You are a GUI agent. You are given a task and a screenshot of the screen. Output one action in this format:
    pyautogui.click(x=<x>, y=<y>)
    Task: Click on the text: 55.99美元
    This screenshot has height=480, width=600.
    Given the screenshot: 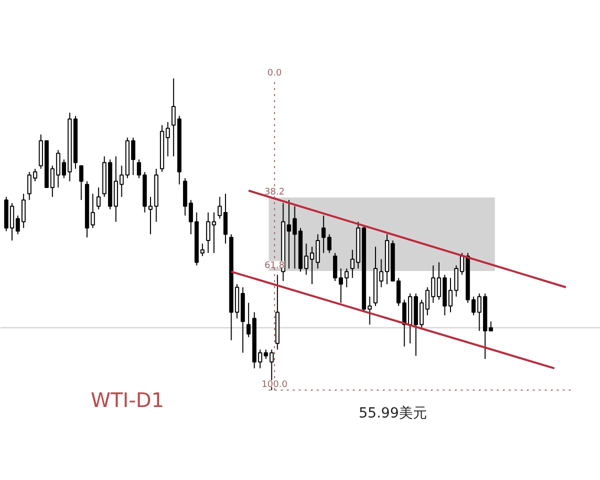 What is the action you would take?
    pyautogui.click(x=392, y=413)
    